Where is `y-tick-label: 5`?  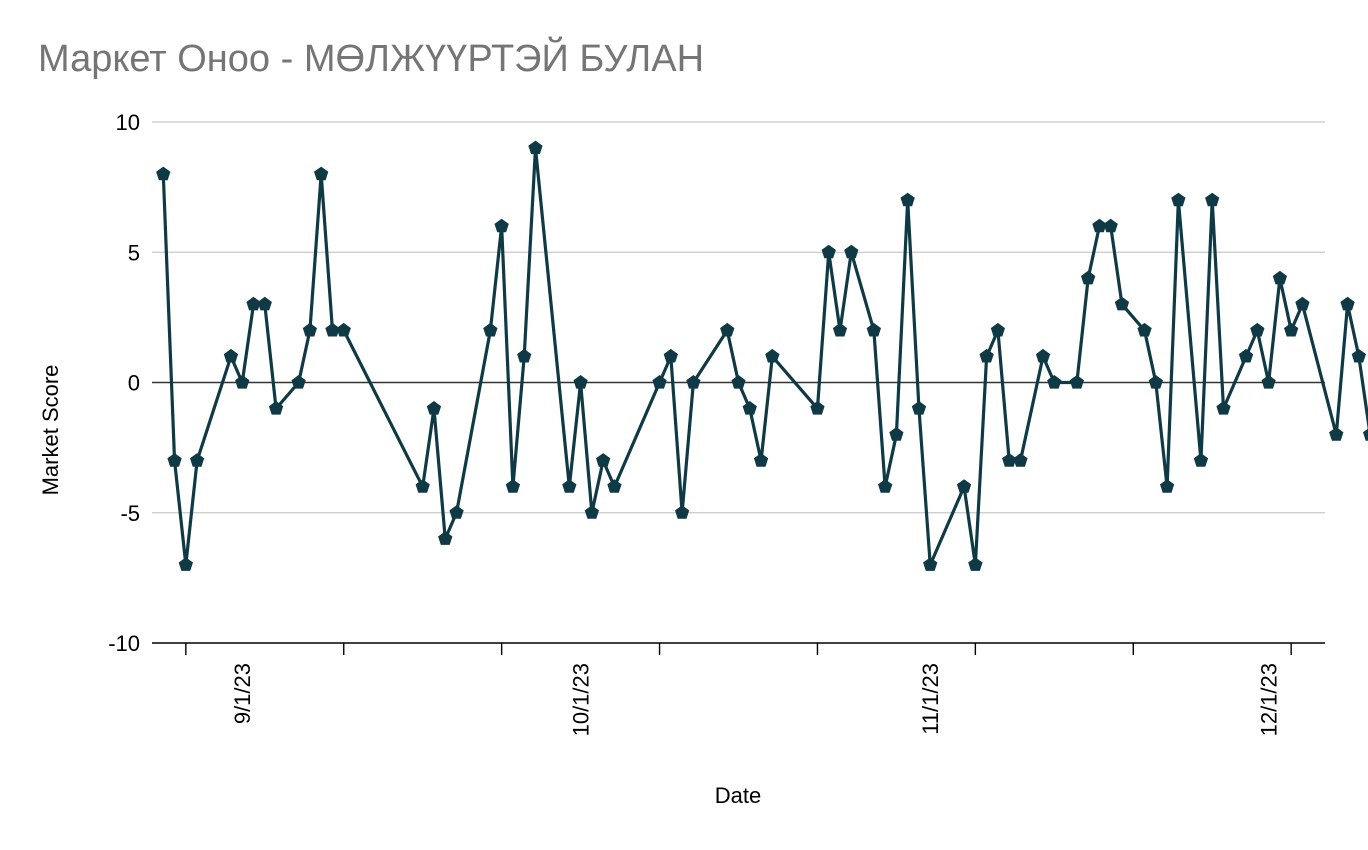
y-tick-label: 5 is located at coordinates (134, 252).